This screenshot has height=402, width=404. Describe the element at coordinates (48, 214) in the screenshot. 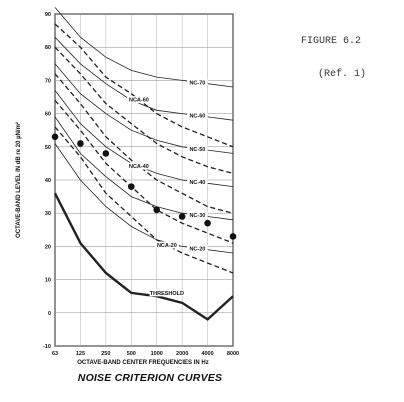

I see `y-tick-label: 30` at that location.